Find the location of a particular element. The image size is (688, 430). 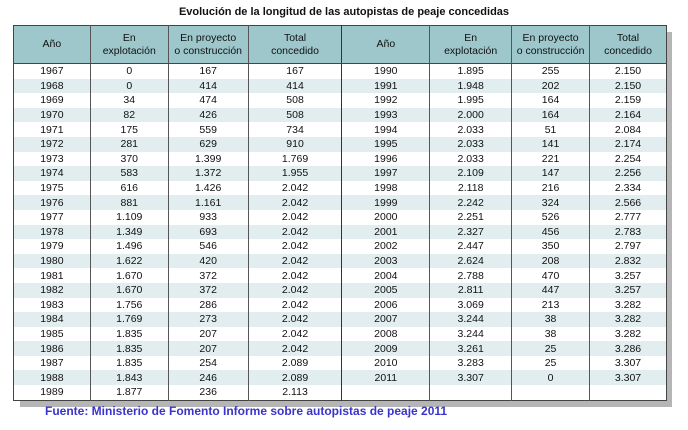

exploitation-cell: 0 is located at coordinates (129, 71).